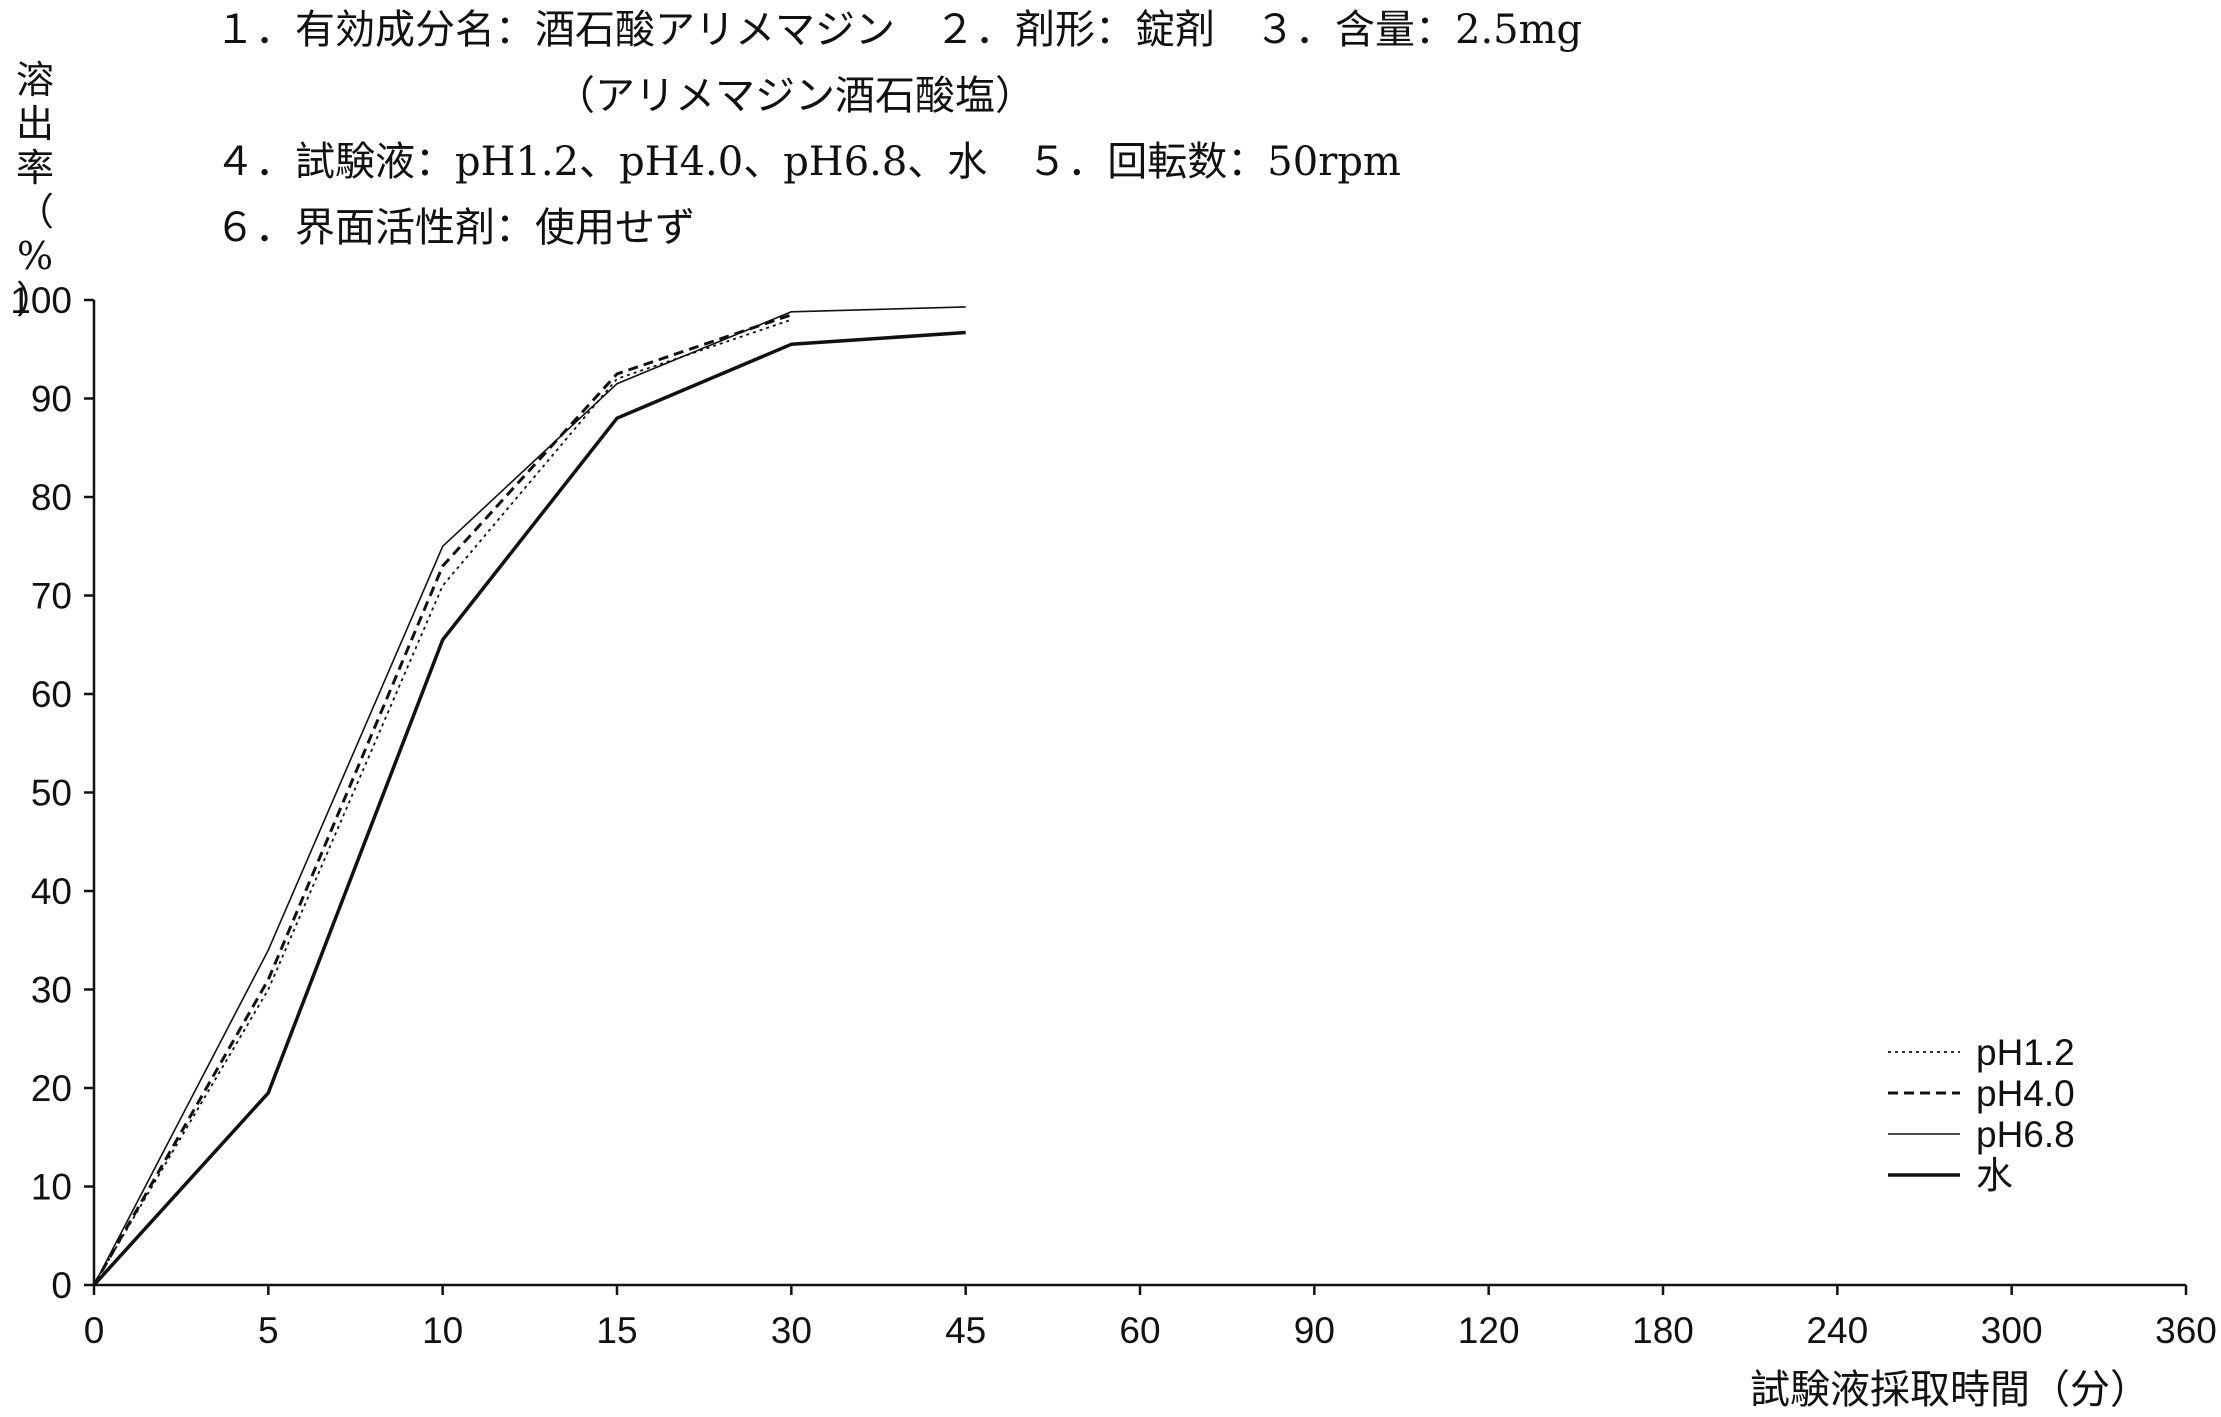  Describe the element at coordinates (51, 399) in the screenshot. I see `y-tick-label: 90` at that location.